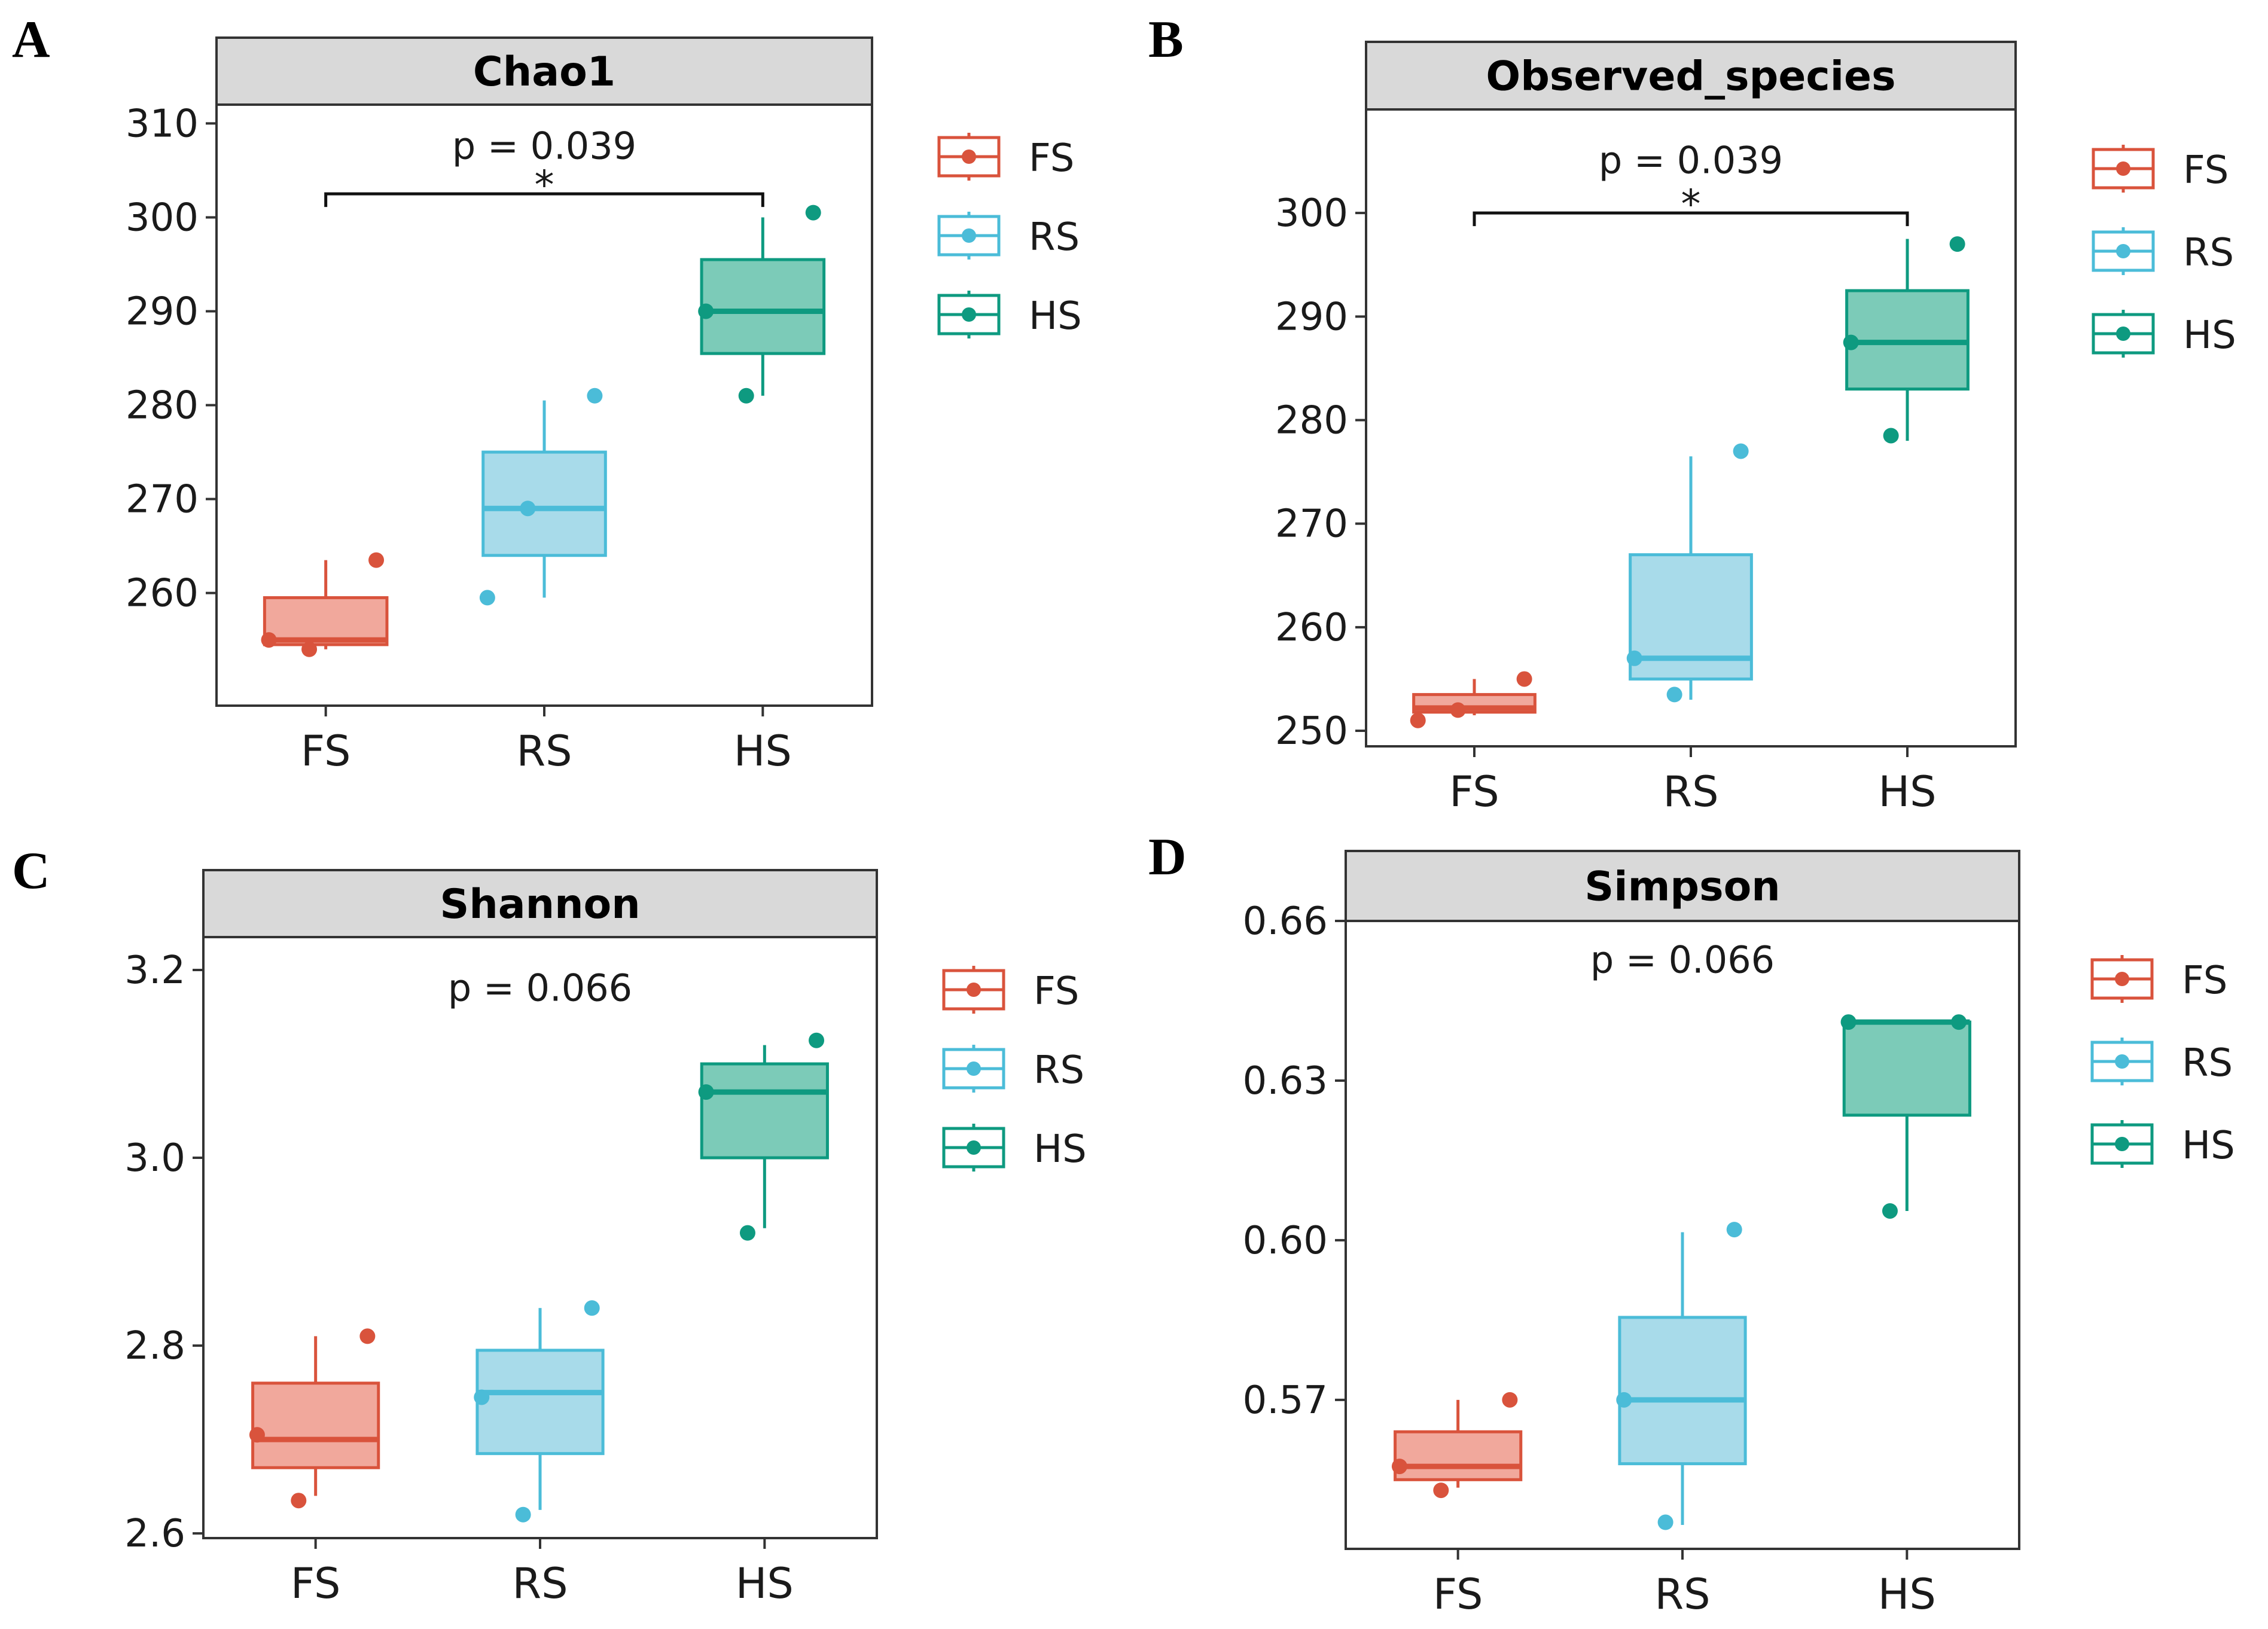 This screenshot has width=2268, height=1629. I want to click on y-tick-label: 2.8, so click(154, 1346).